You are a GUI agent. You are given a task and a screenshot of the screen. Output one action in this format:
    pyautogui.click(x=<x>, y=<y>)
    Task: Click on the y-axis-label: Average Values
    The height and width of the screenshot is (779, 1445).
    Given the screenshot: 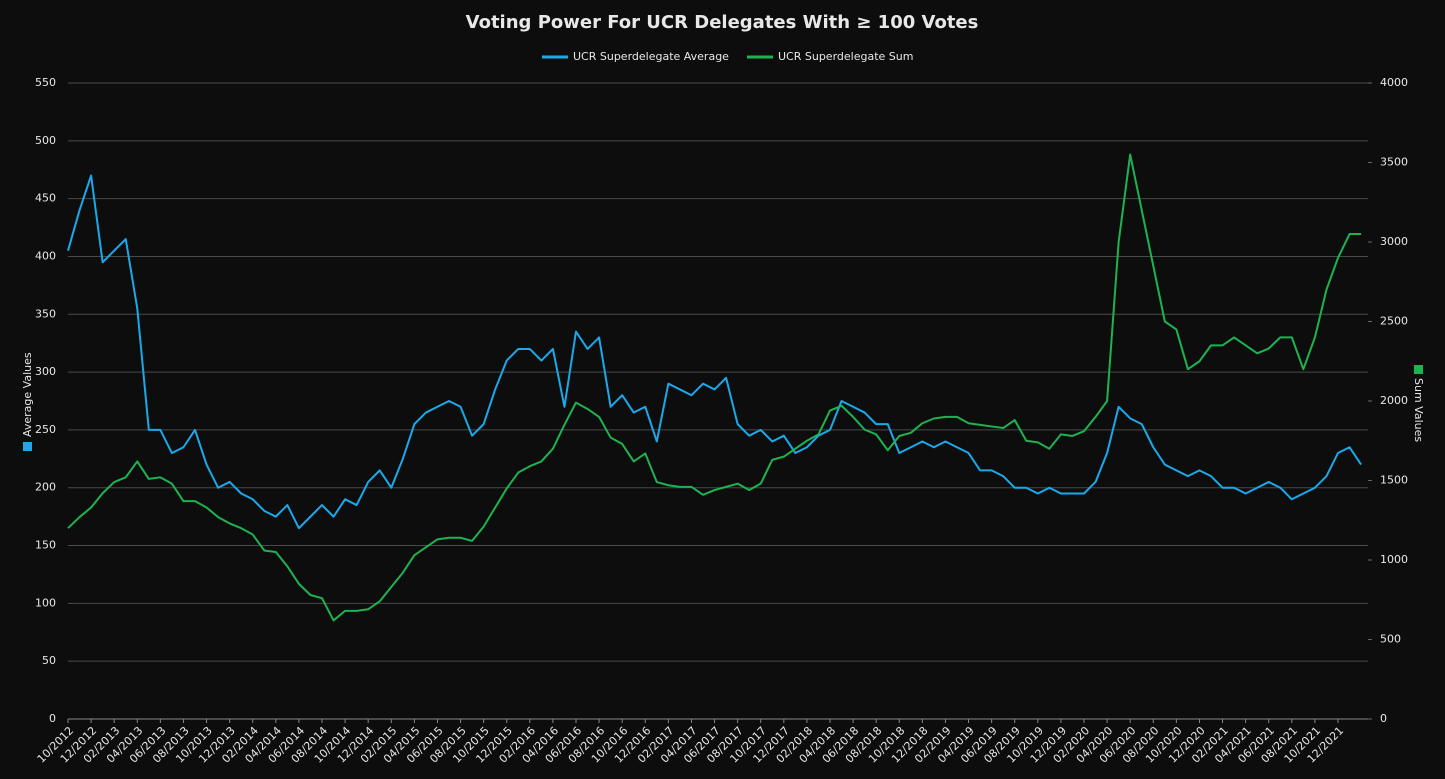 What is the action you would take?
    pyautogui.click(x=27, y=394)
    